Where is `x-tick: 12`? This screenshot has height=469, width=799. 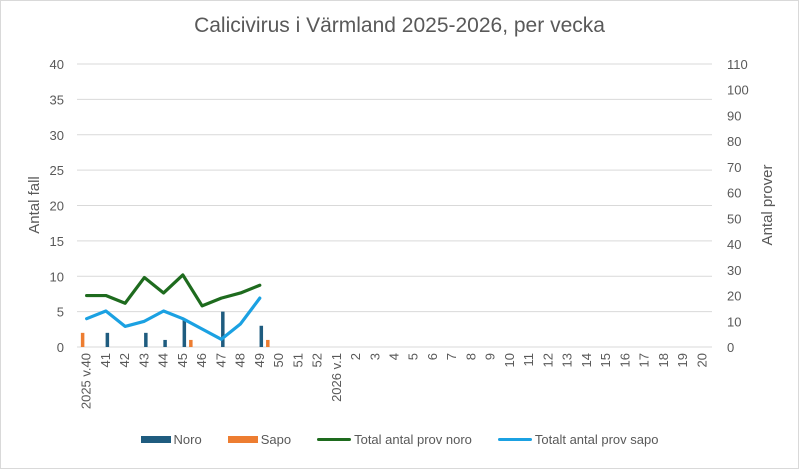
x-tick: 12 is located at coordinates (547, 360).